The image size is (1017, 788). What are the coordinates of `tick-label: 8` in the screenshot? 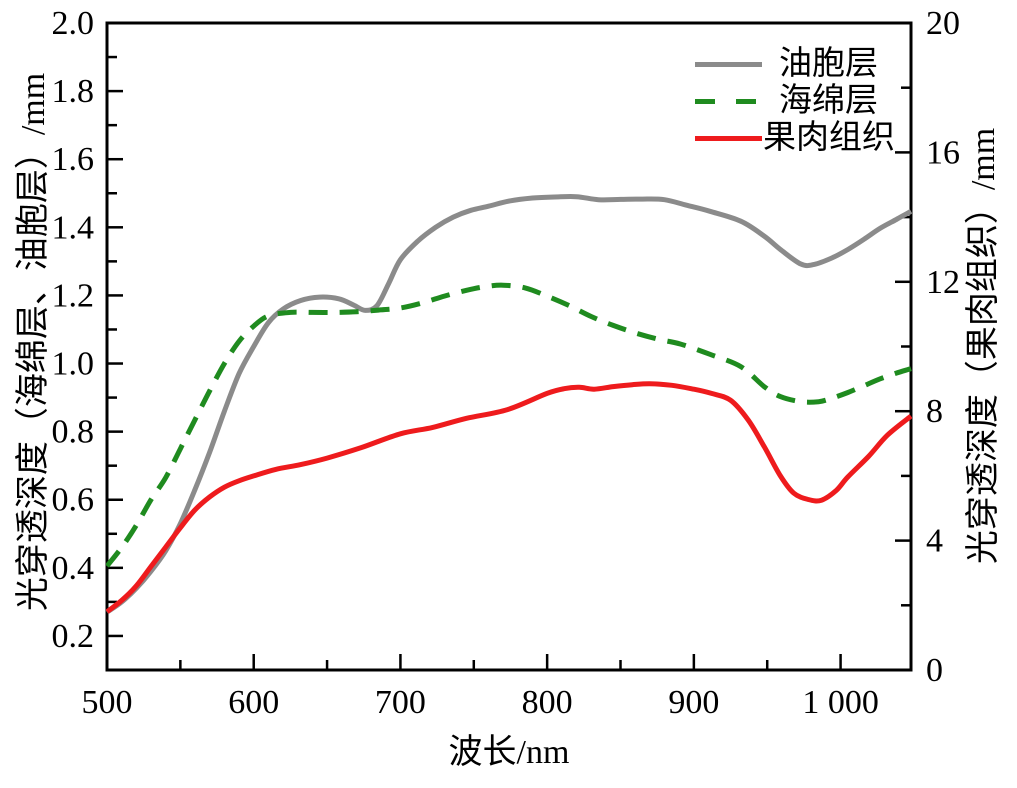 It's located at (934, 411).